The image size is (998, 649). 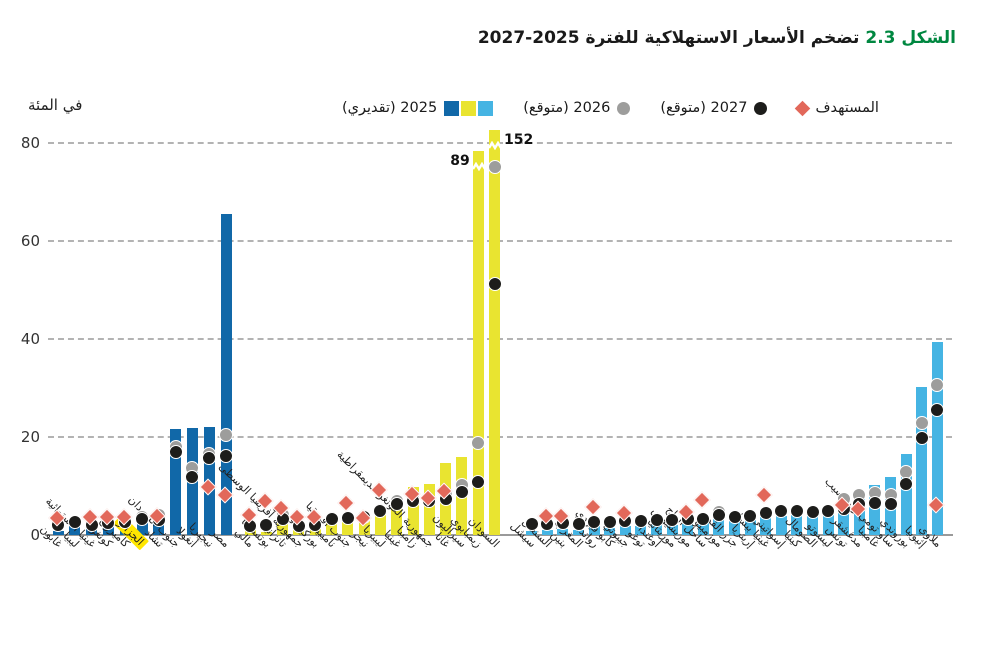 What do you see at coordinates (390, 108) in the screenshot?
I see `legend-label-2025: 2025 (تقديري)` at bounding box center [390, 108].